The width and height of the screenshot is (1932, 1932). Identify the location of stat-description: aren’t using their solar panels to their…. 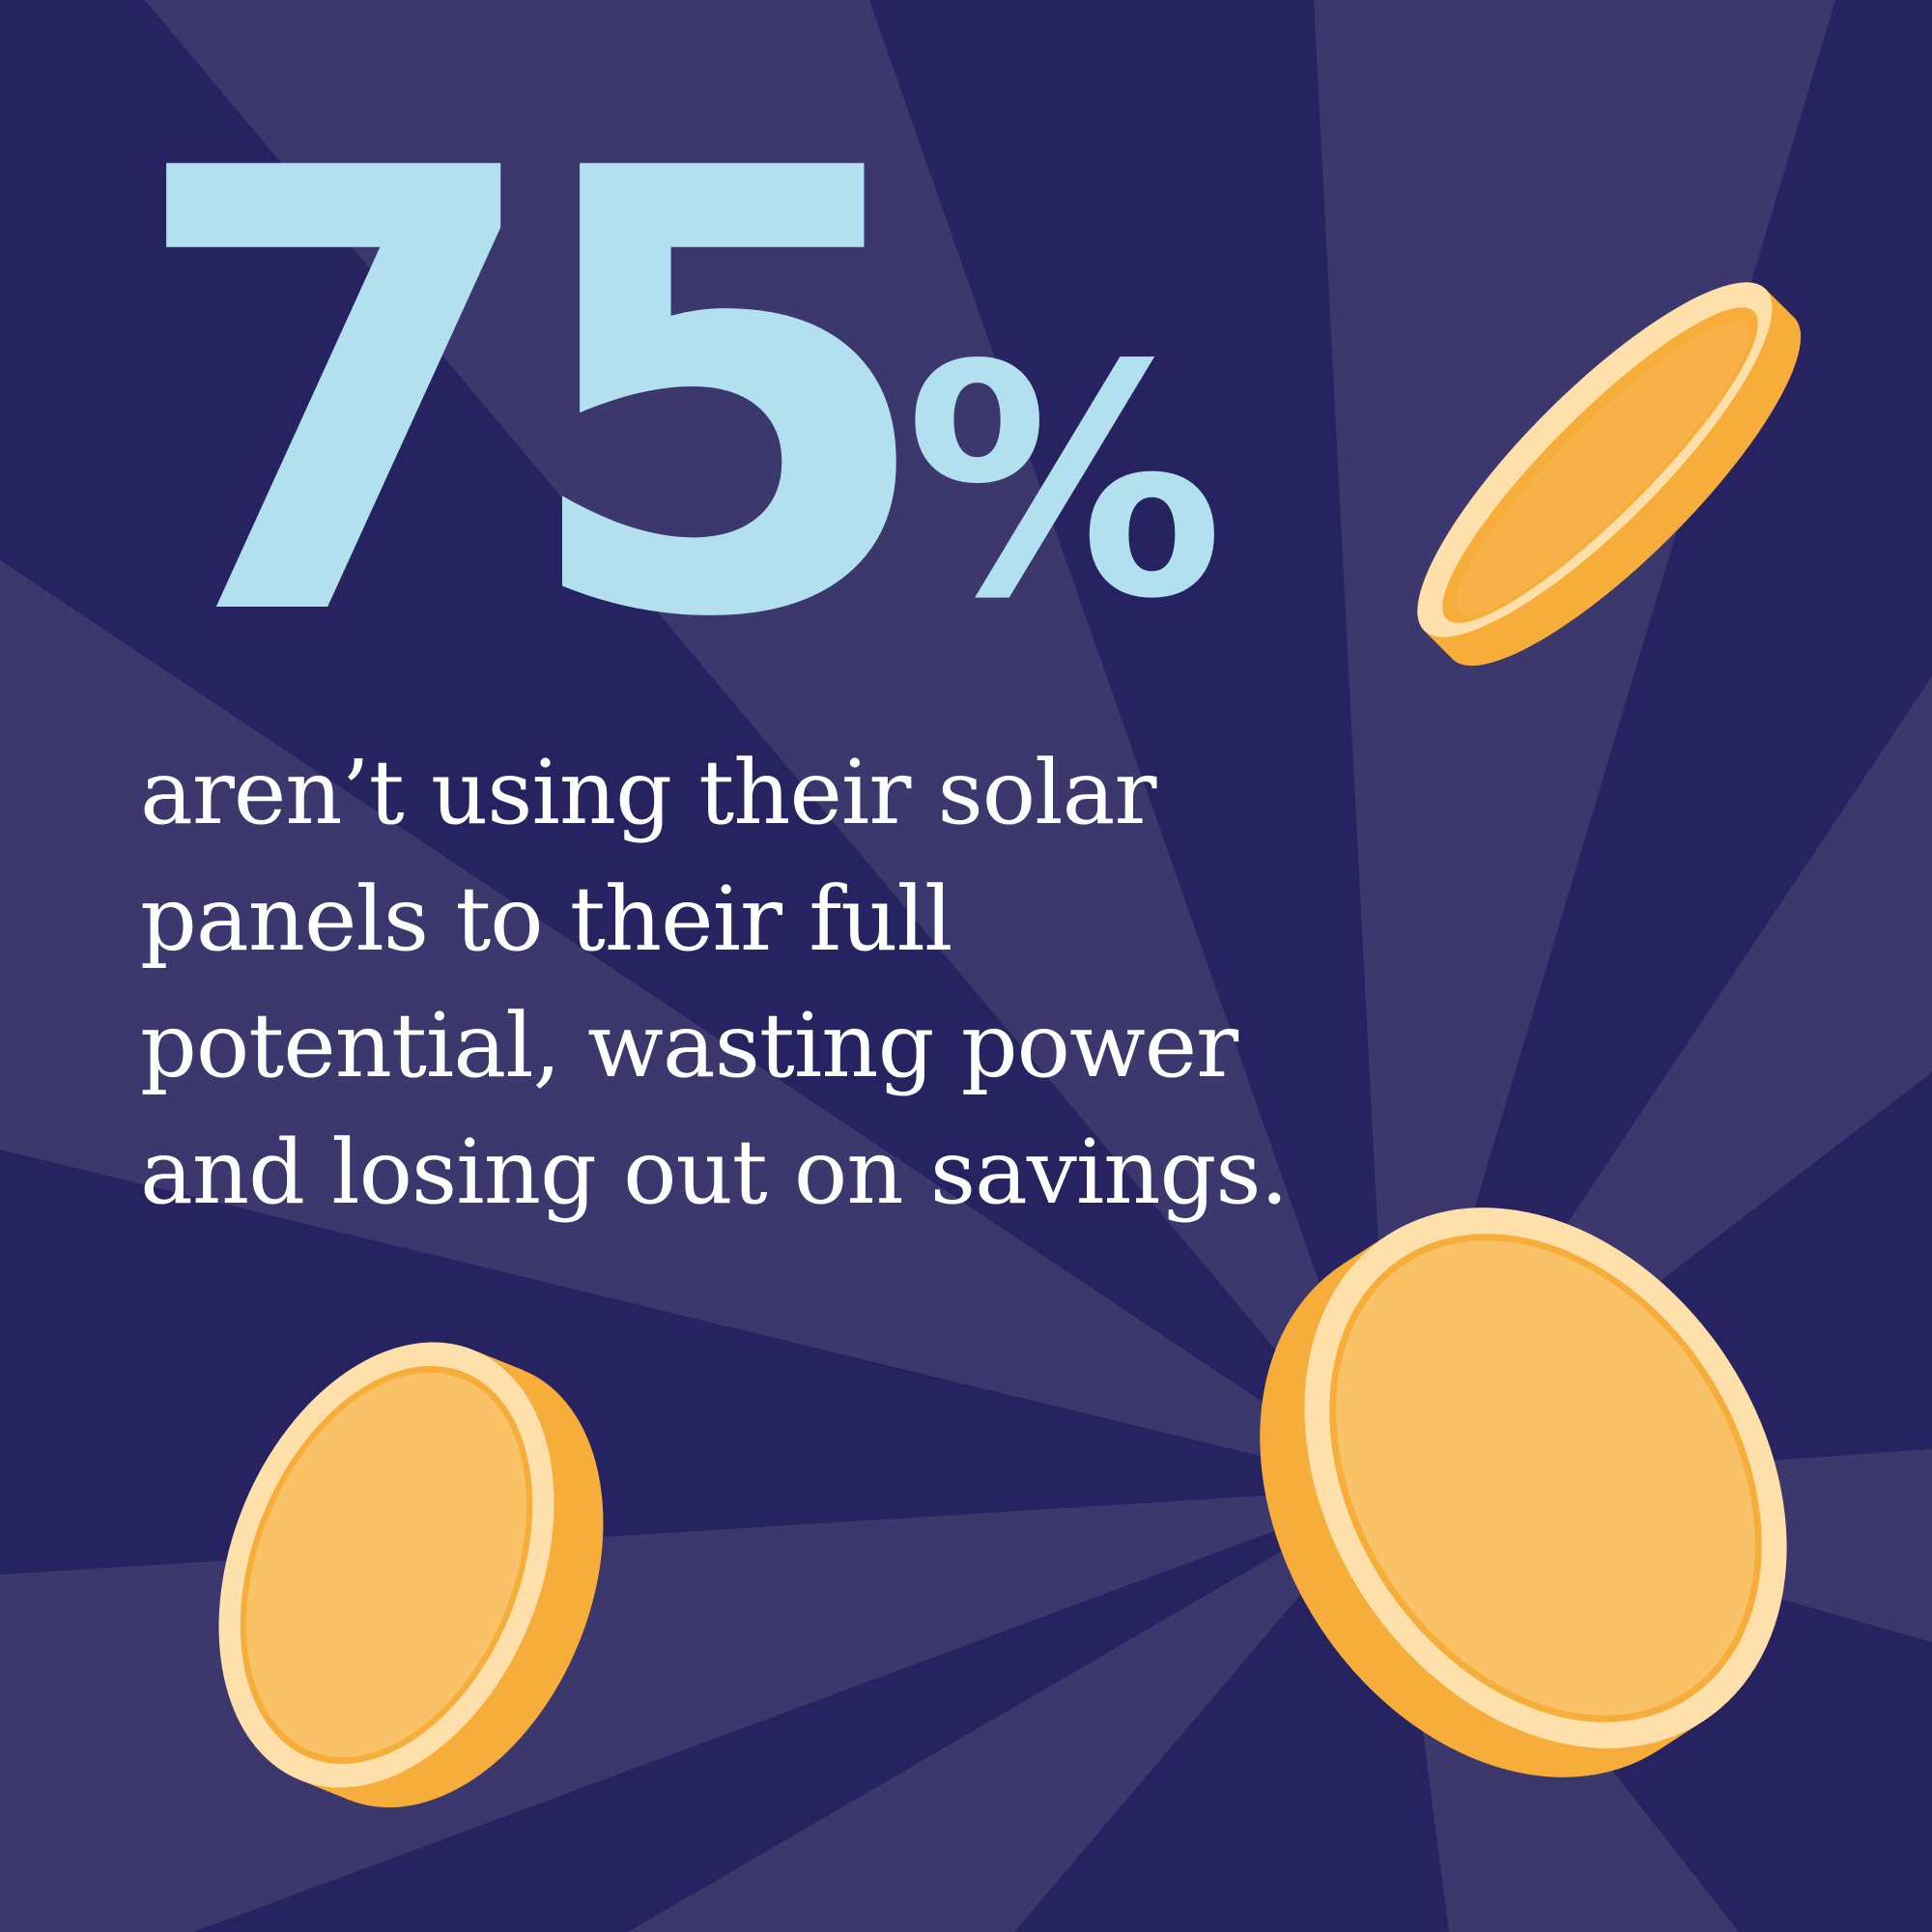
(714, 982).